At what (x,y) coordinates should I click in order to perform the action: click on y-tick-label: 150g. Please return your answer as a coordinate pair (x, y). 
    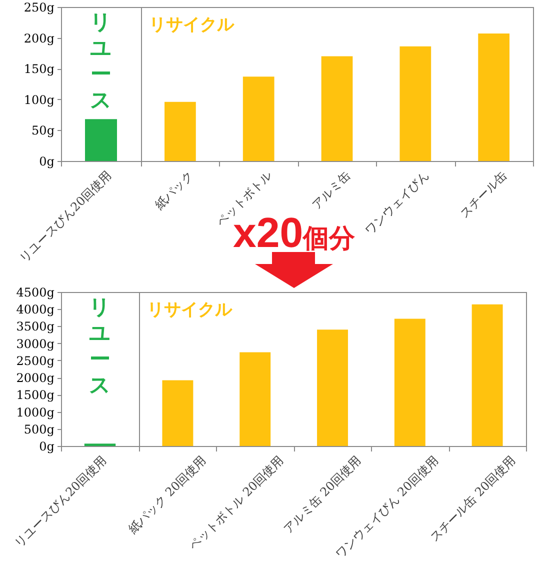
    Looking at the image, I should click on (39, 69).